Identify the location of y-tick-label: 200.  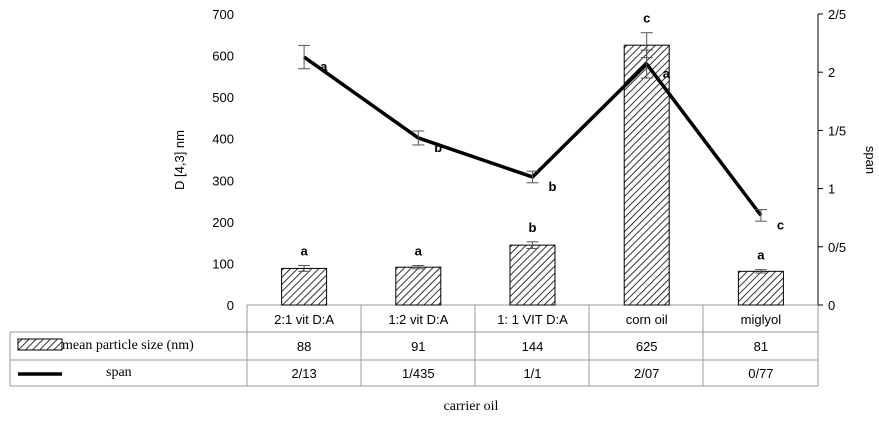
(223, 222).